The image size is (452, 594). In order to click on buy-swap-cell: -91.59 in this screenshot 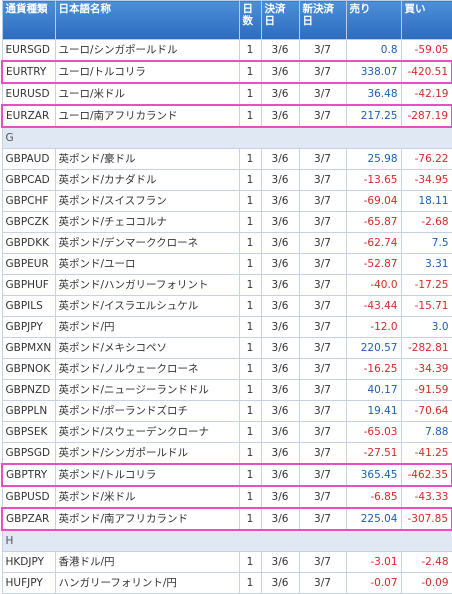, I will do `click(426, 390)`.